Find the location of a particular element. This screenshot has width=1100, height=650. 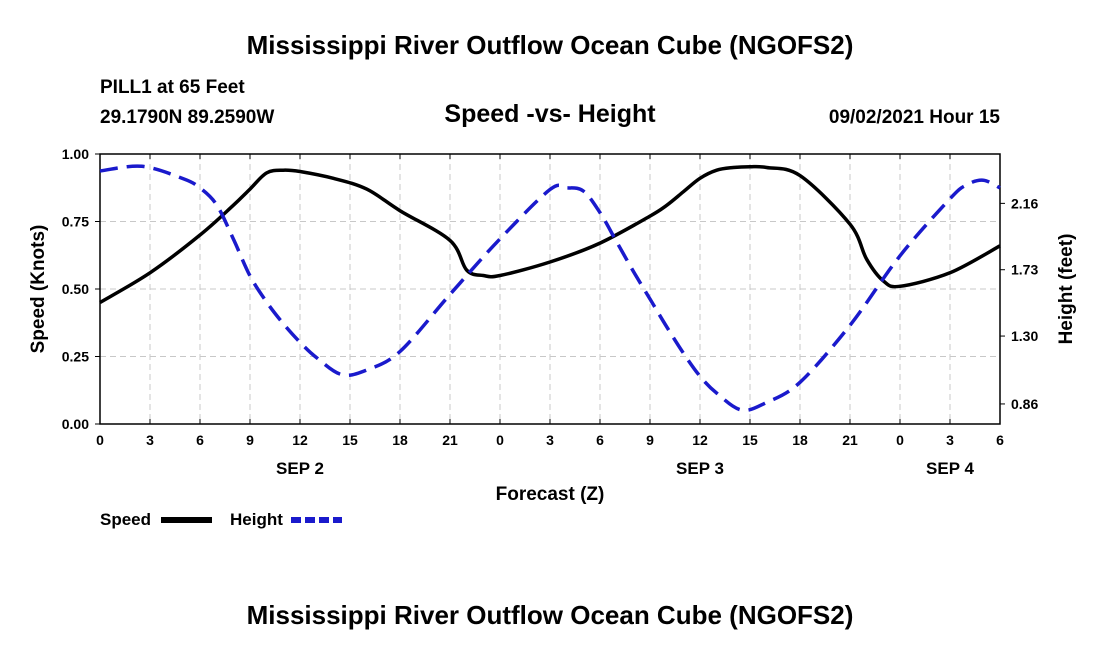

timestamp-label: 09/02/2021 Hour 15 is located at coordinates (914, 117).